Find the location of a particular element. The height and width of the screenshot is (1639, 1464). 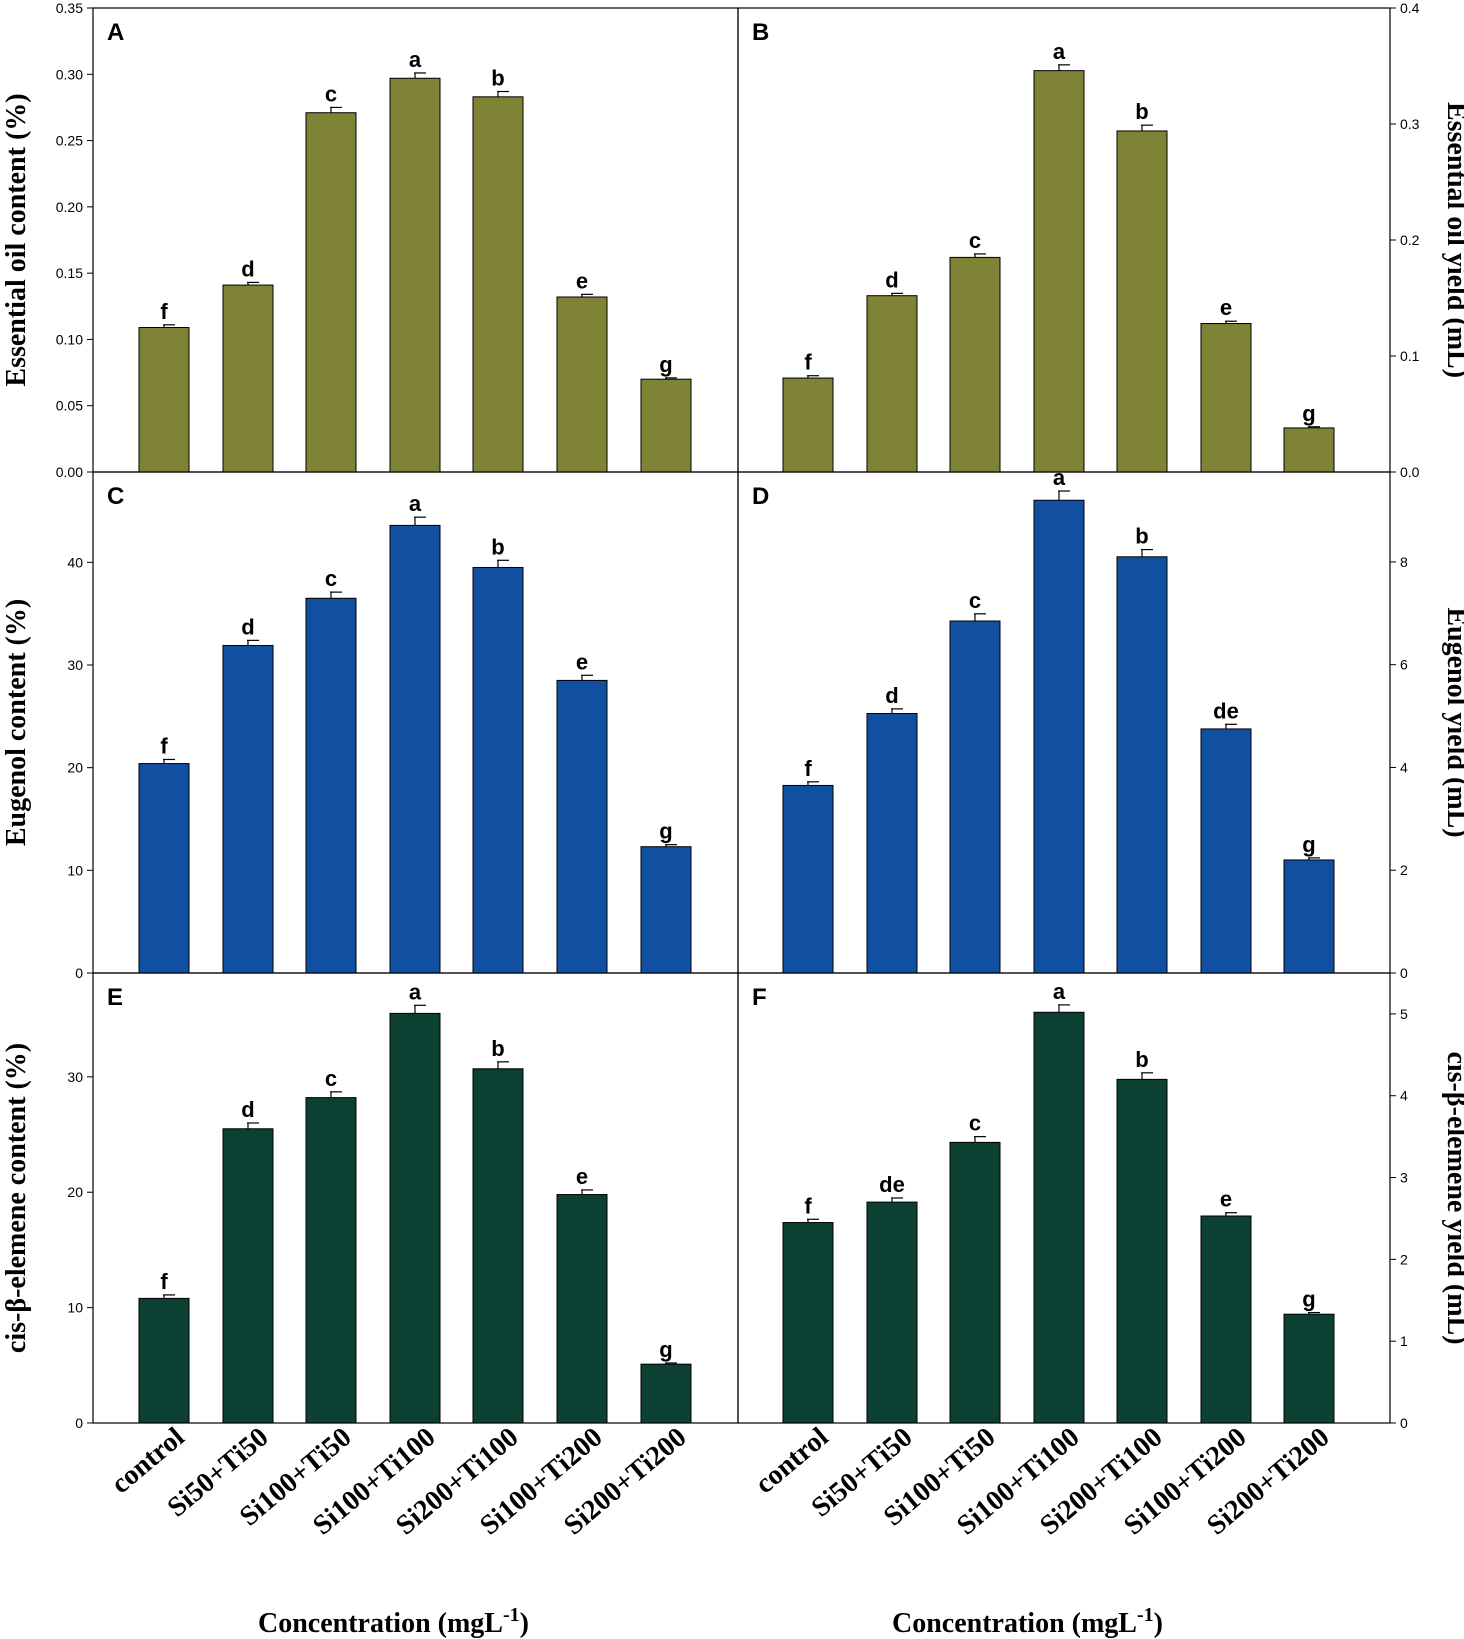

panel-b-significance-letter: f is located at coordinates (808, 362).